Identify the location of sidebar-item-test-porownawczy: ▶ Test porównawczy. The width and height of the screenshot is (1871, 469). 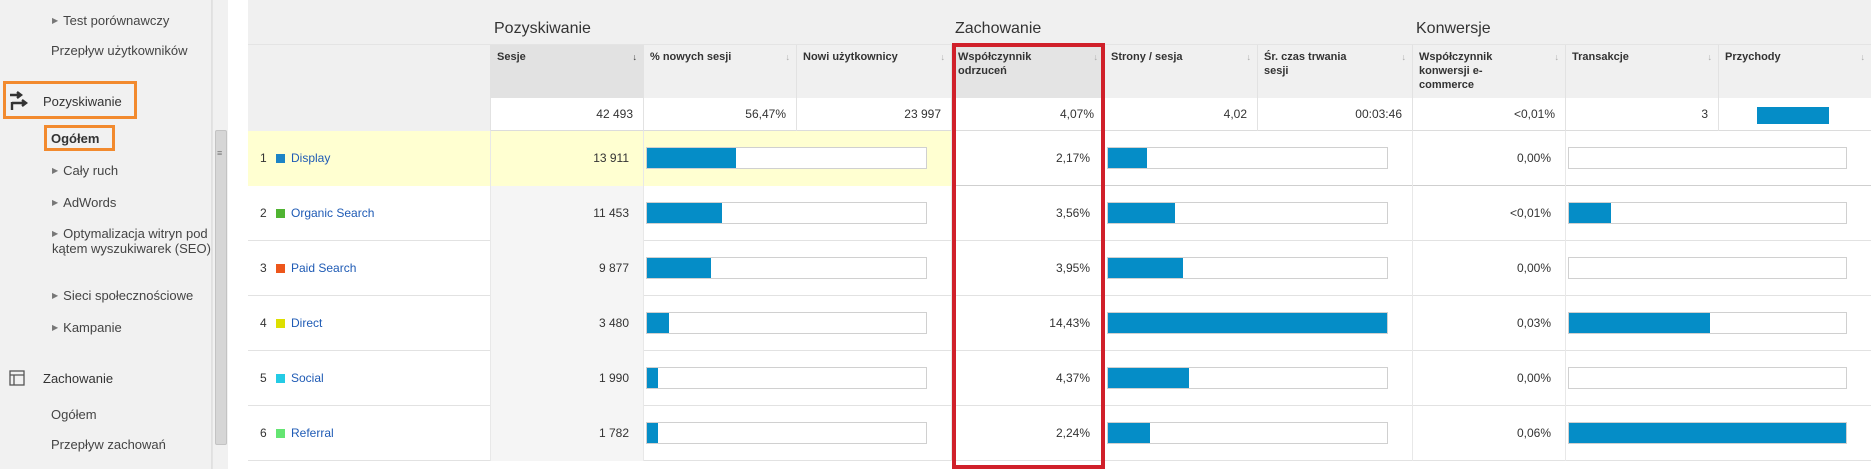
(111, 20).